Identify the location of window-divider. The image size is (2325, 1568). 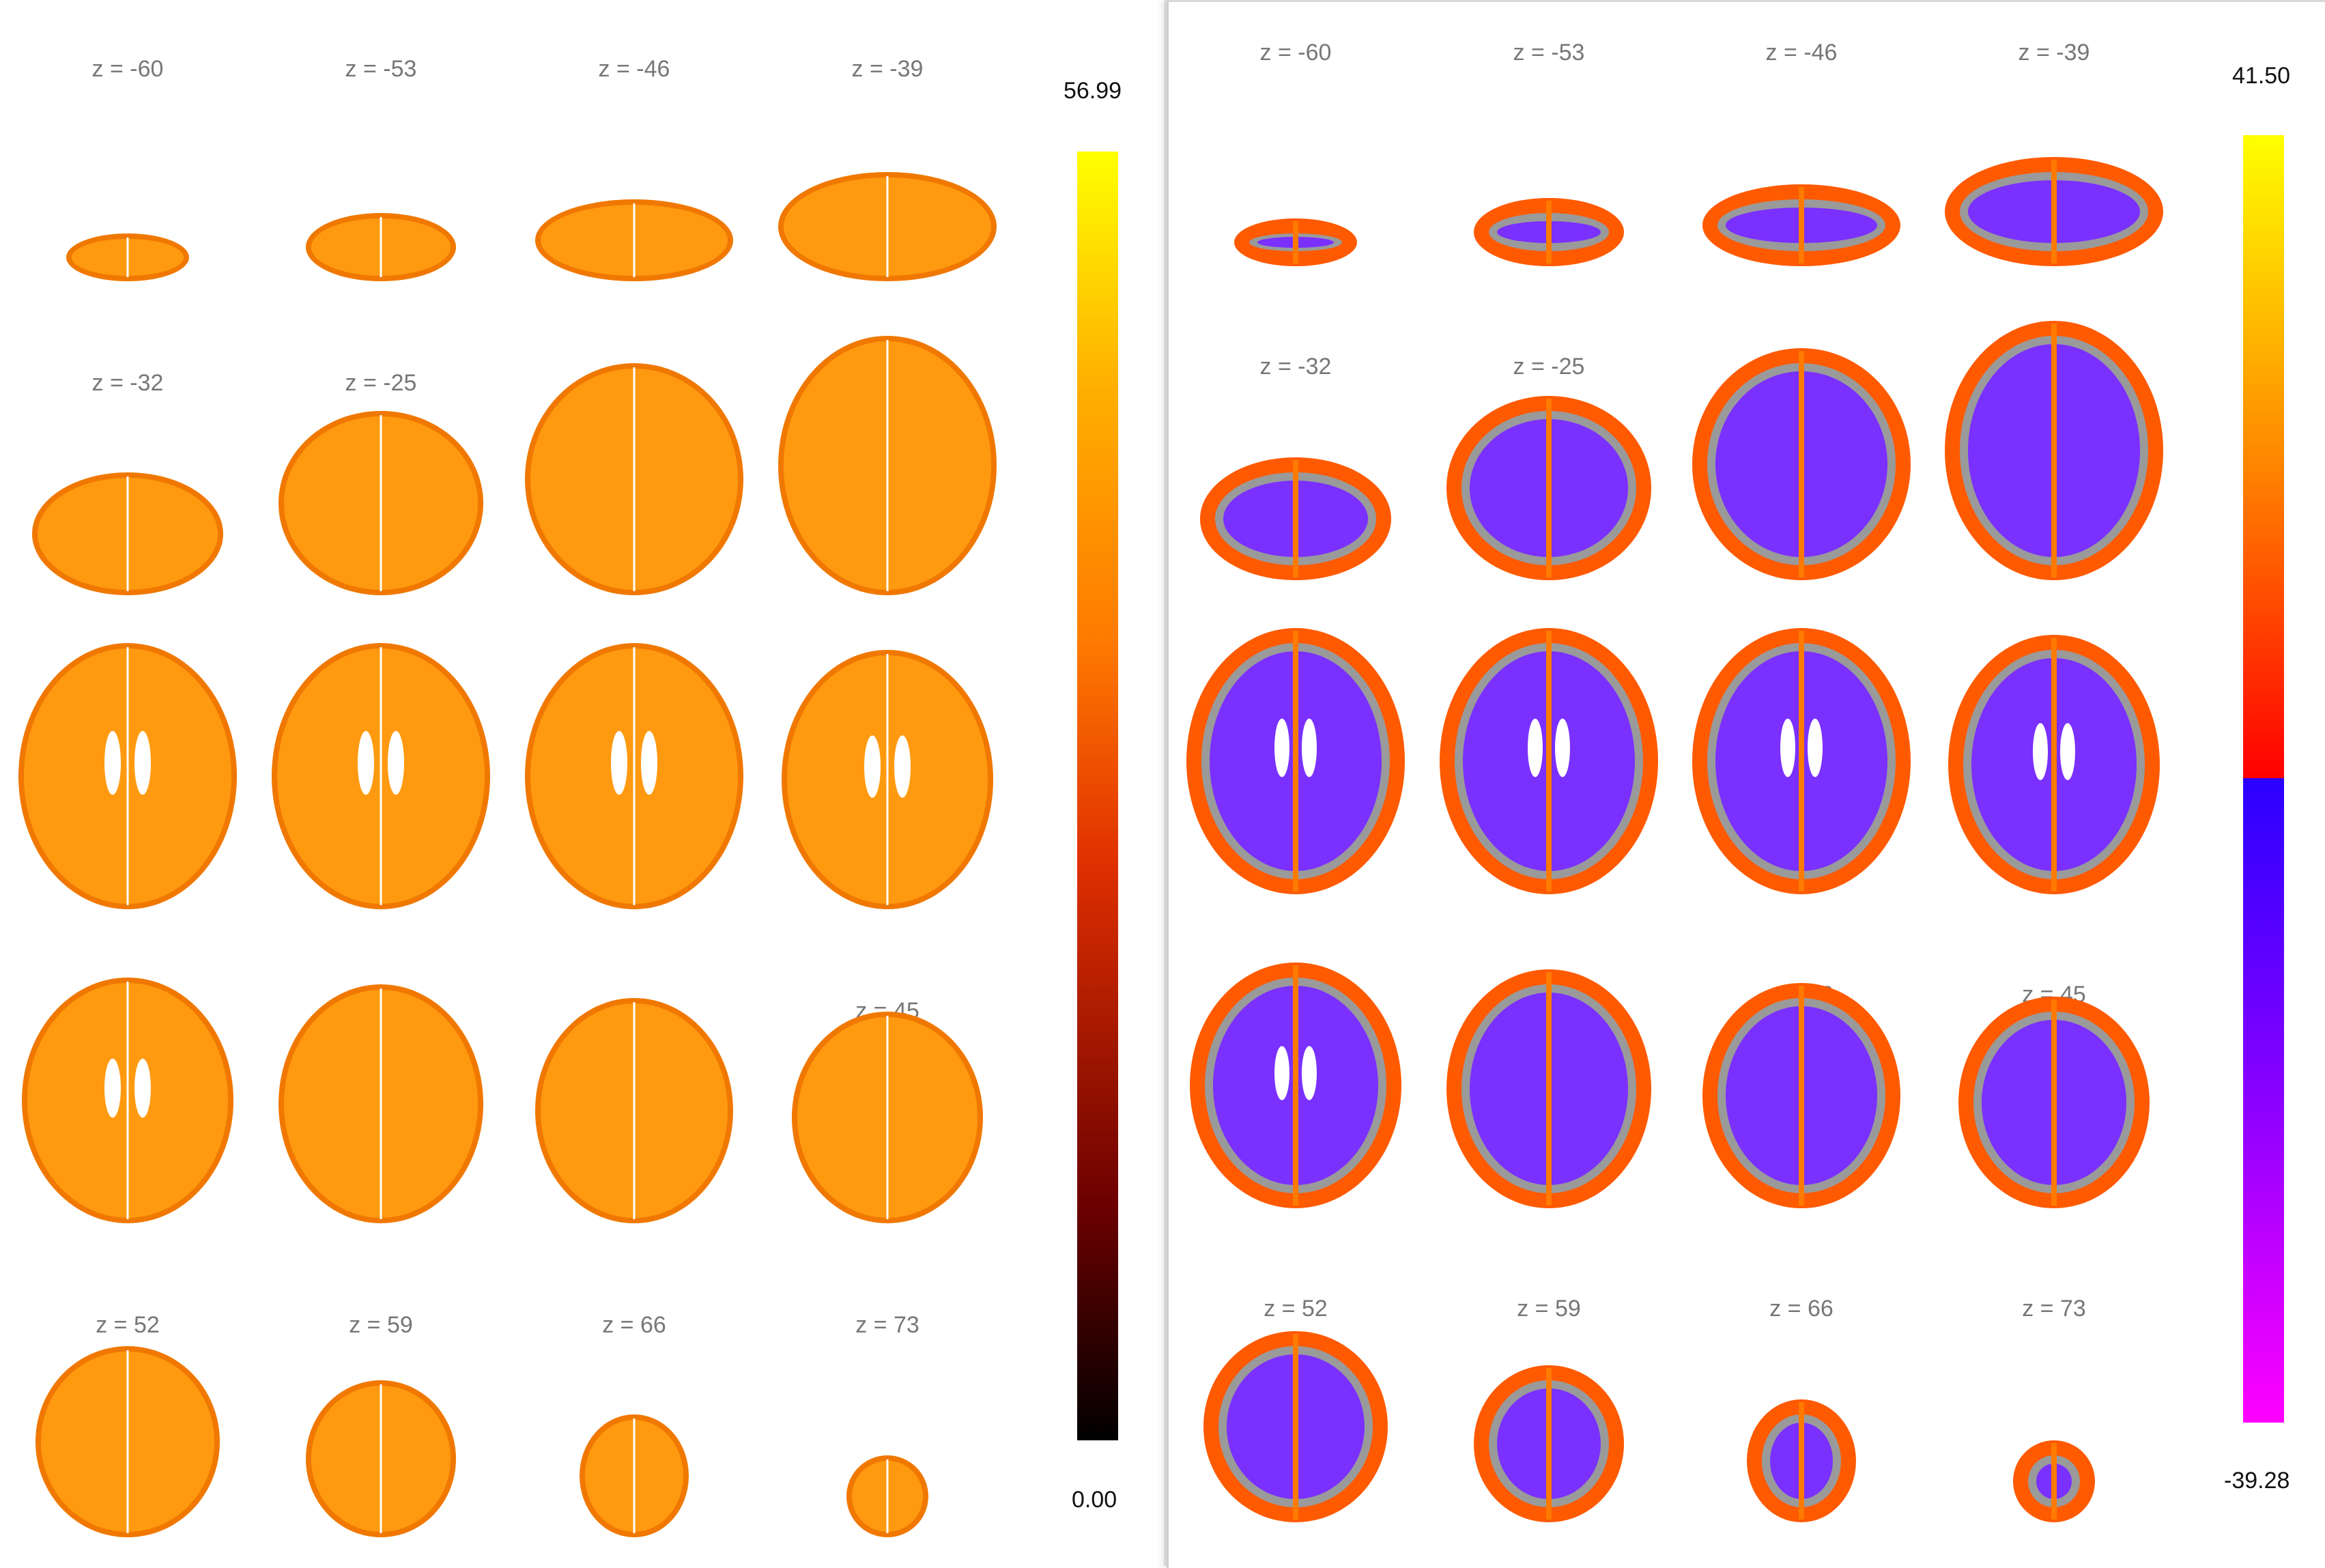
(1165, 783).